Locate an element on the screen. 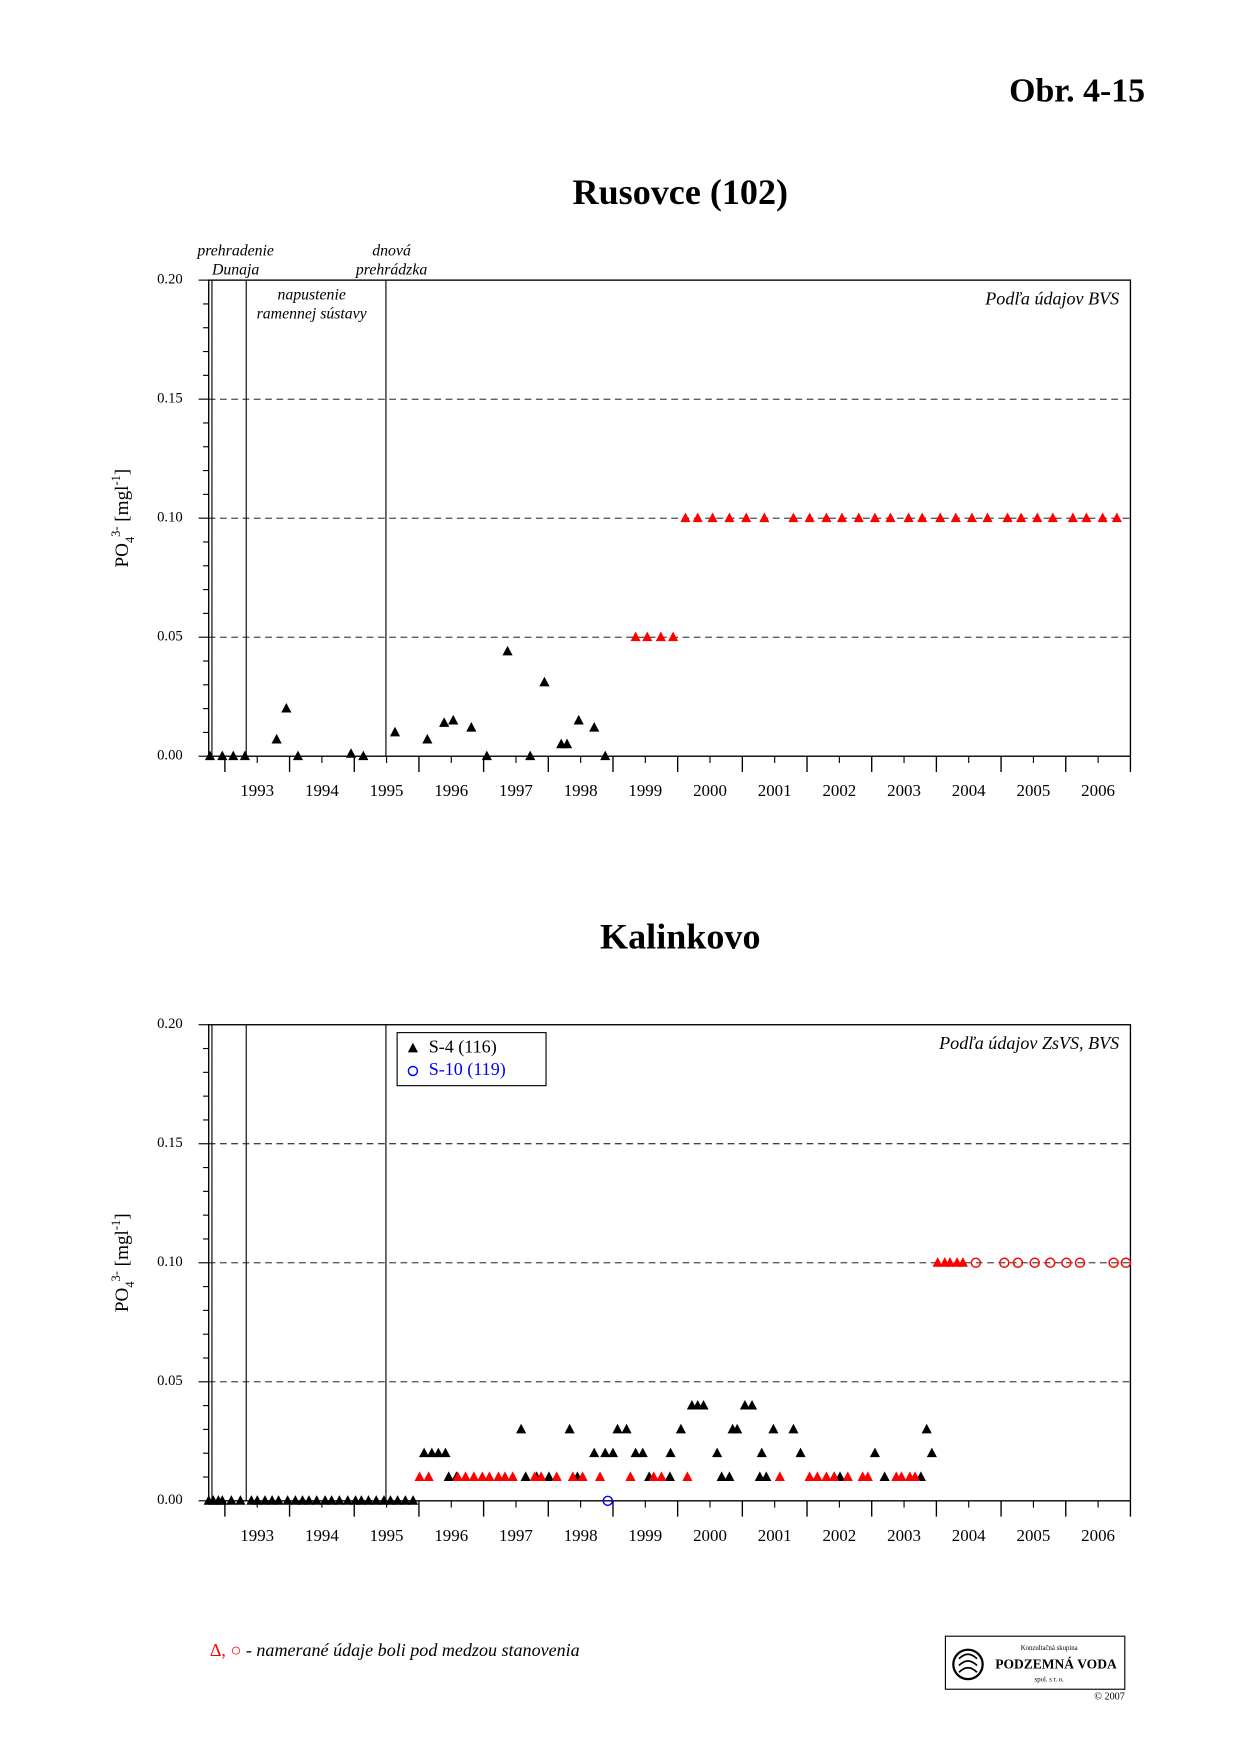  logo-line1: Konzultačná skupina is located at coordinates (1049, 1648).